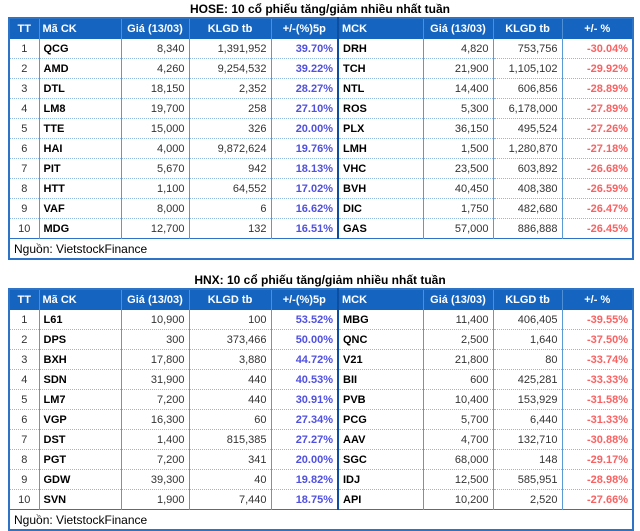 The height and width of the screenshot is (531, 640). What do you see at coordinates (527, 499) in the screenshot?
I see `loser-volume: 2,520` at bounding box center [527, 499].